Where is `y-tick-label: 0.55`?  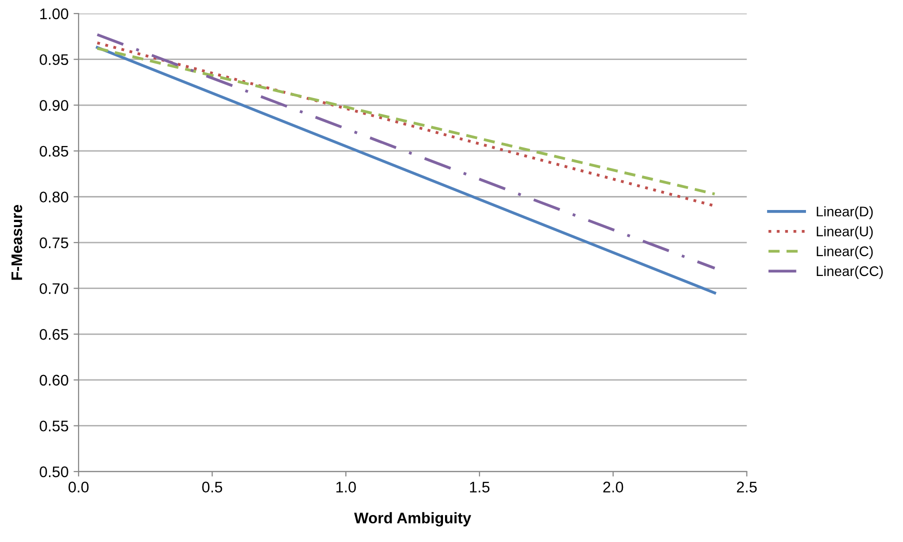 y-tick-label: 0.55 is located at coordinates (54, 426).